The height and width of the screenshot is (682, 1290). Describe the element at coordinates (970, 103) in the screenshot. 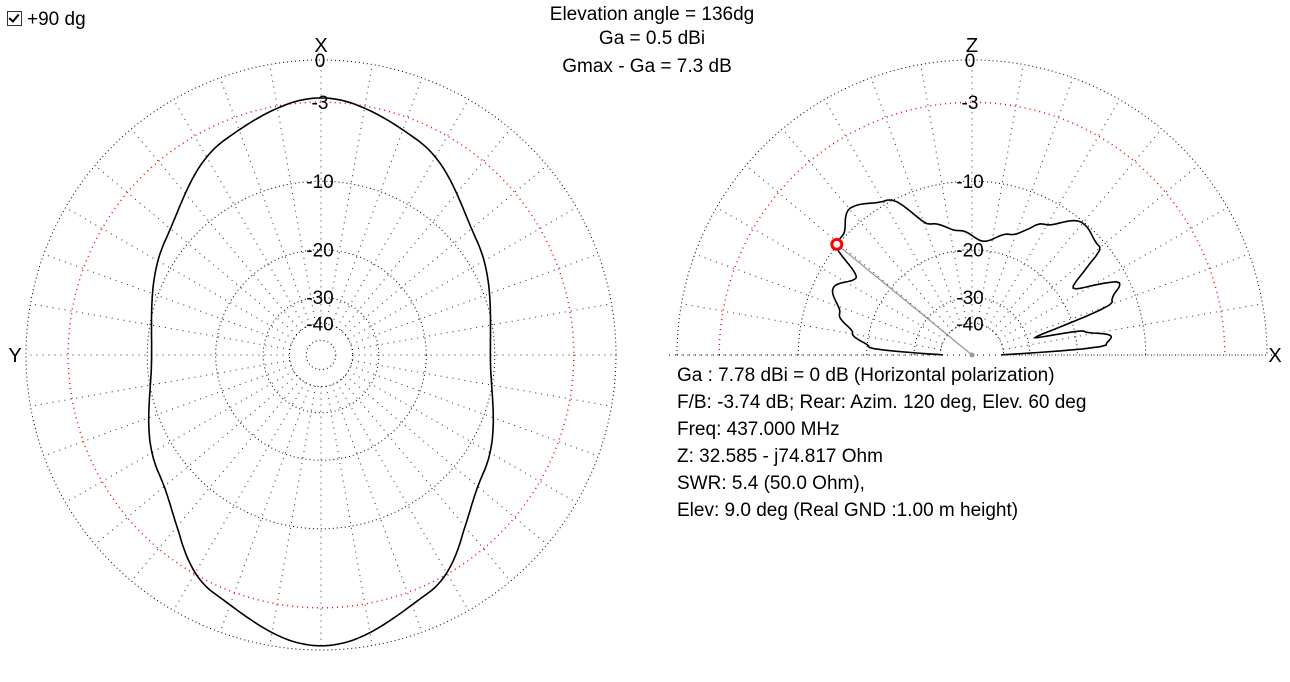

I see `el-ring-label: -3` at that location.